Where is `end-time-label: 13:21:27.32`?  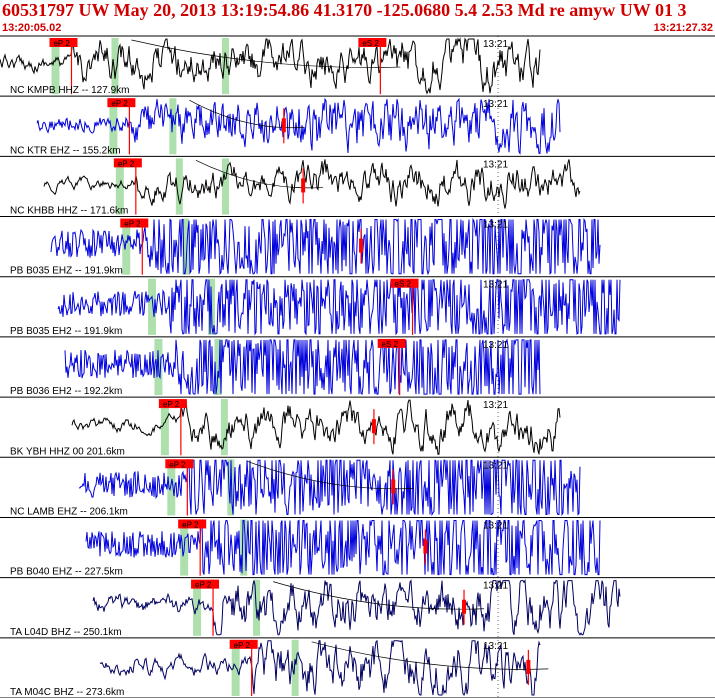 end-time-label: 13:21:27.32 is located at coordinates (683, 28).